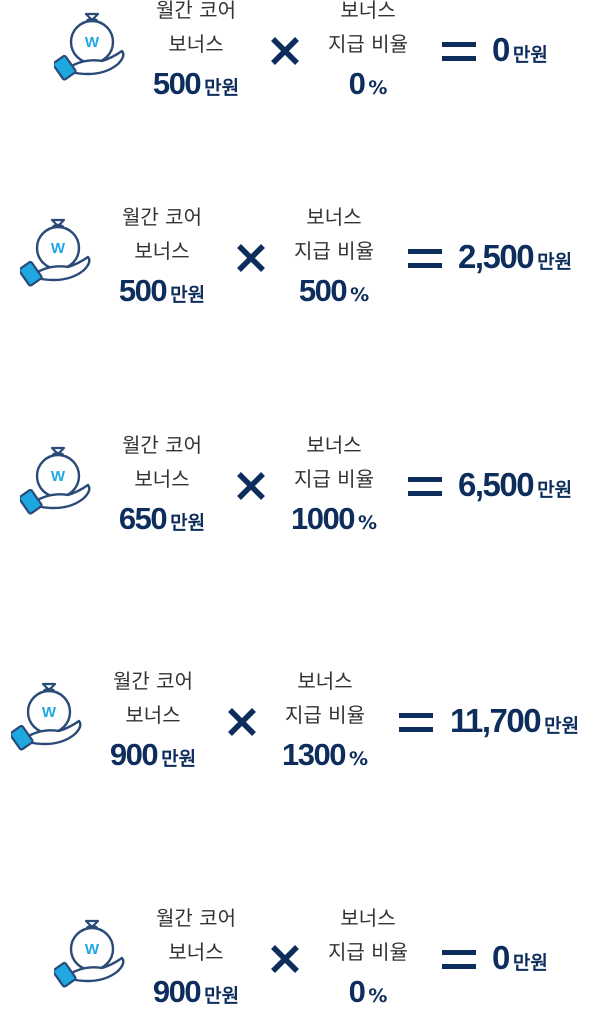 This screenshot has height=1035, width=612. I want to click on bonus-amount: 650 만원, so click(162, 519).